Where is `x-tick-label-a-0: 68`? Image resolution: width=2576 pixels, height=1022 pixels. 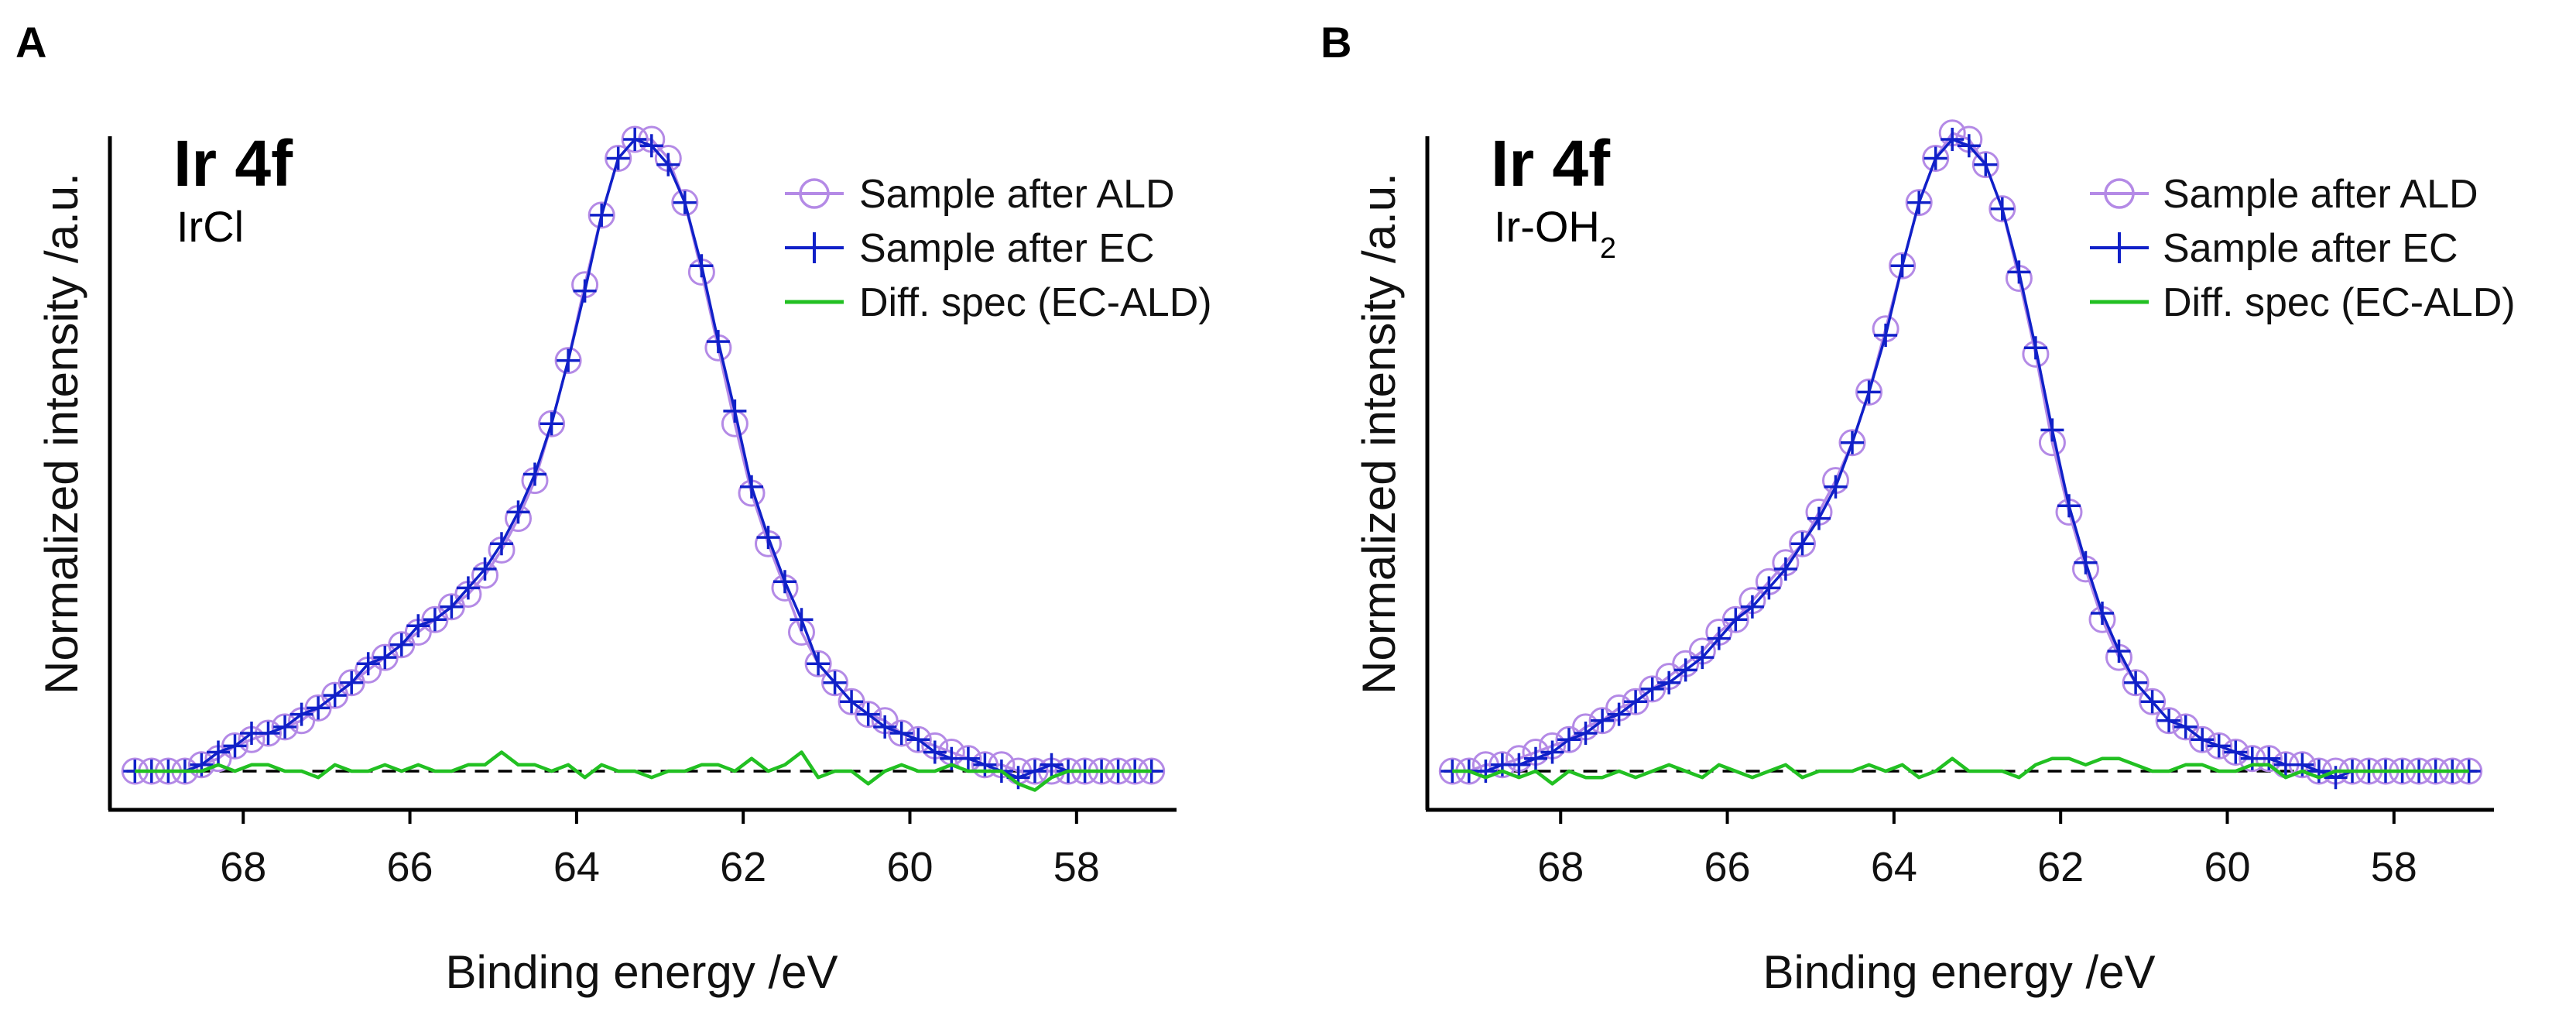 x-tick-label-a-0: 68 is located at coordinates (243, 867).